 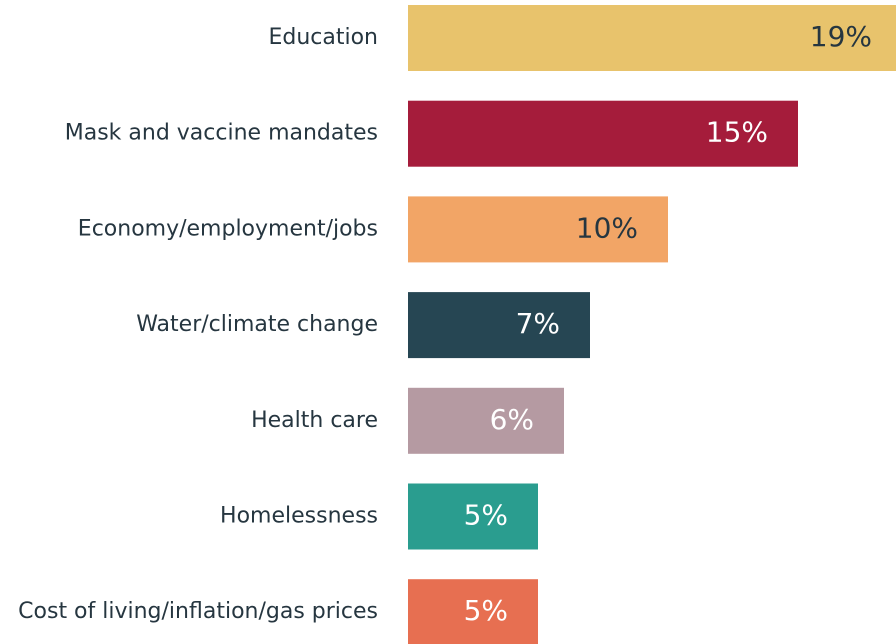 What do you see at coordinates (512, 419) in the screenshot?
I see `value-label: 6%` at bounding box center [512, 419].